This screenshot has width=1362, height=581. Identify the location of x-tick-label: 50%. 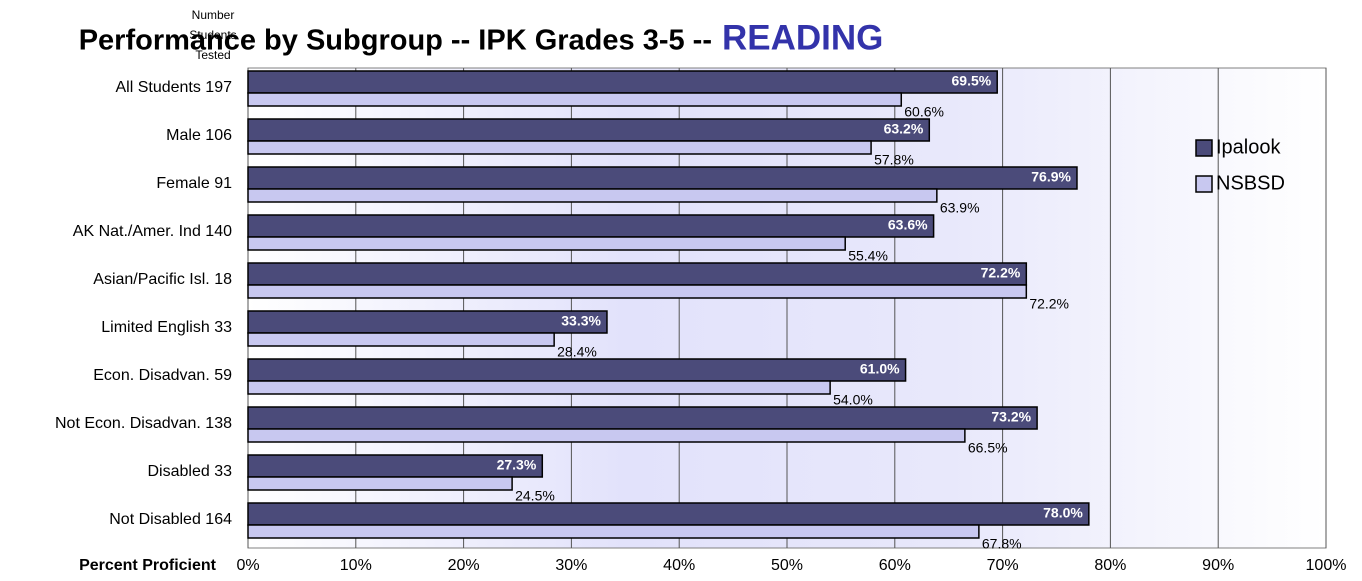
(787, 565).